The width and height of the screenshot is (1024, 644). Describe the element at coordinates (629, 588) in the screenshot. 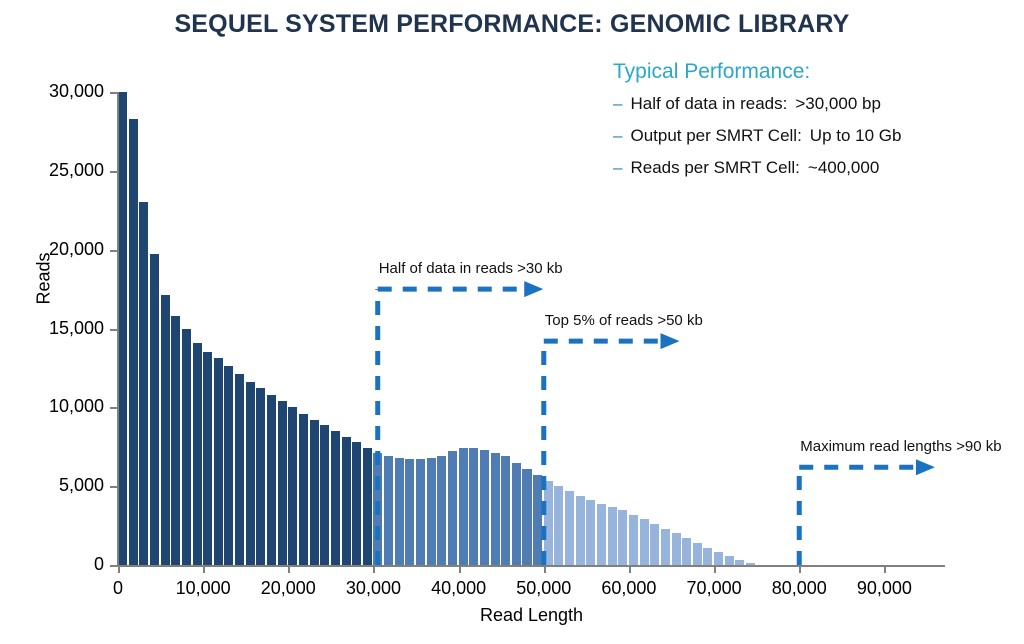

I see `x-axis-tick-label: 60,000` at that location.